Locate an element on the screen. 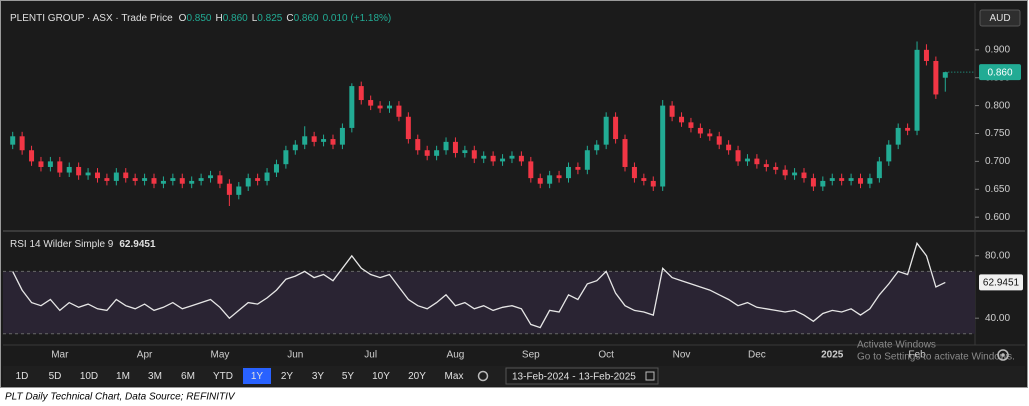 The width and height of the screenshot is (1029, 406). rsi-current: 62.9451 is located at coordinates (137, 244).